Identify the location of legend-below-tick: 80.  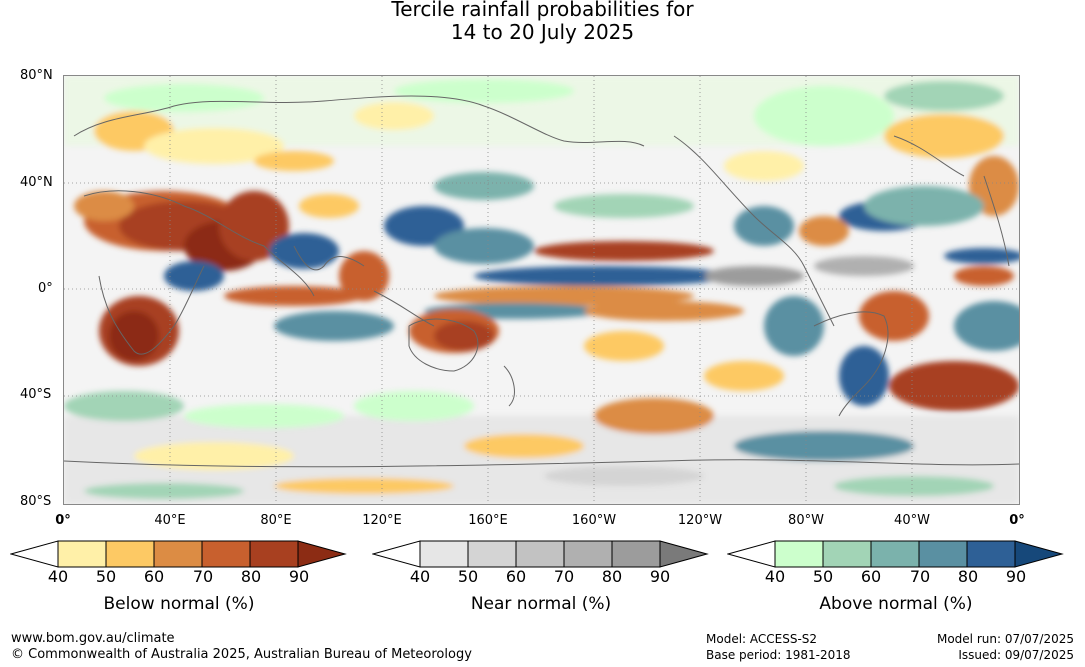
(251, 576).